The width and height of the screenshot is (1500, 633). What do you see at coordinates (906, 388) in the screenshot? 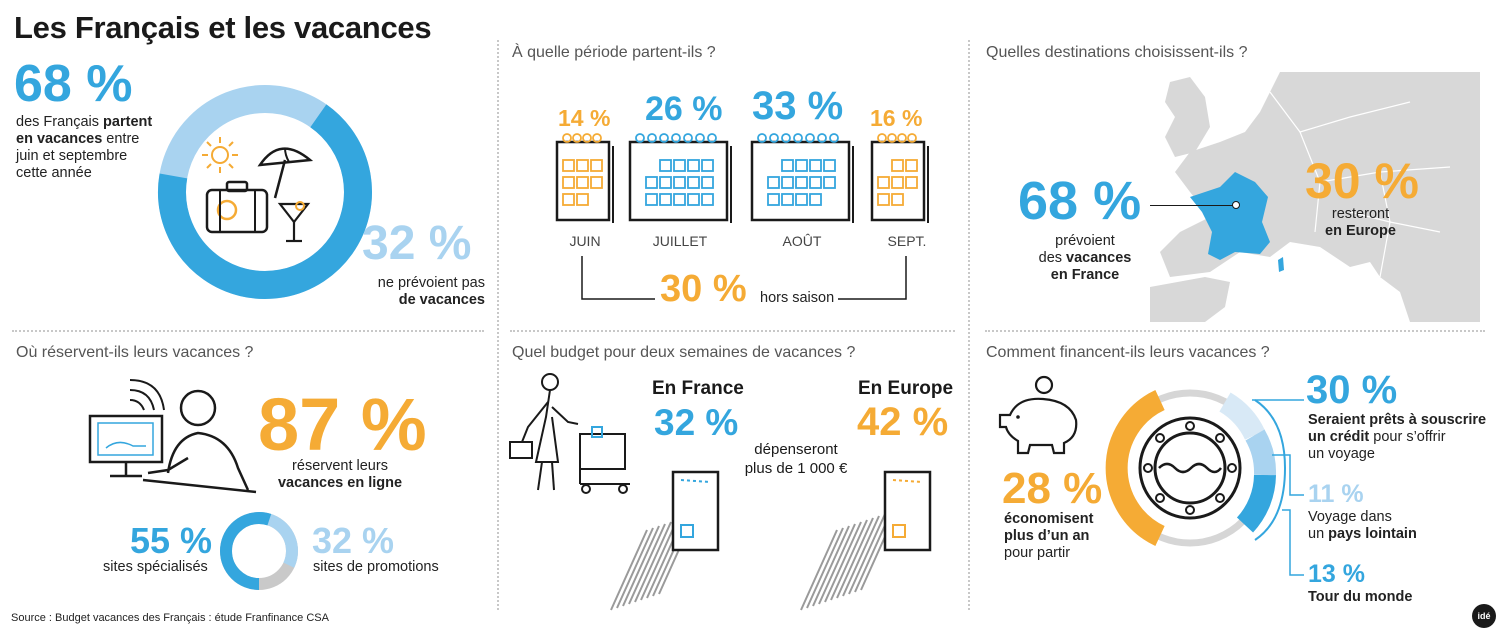
I see `budget-europe-label: En Europe` at bounding box center [906, 388].